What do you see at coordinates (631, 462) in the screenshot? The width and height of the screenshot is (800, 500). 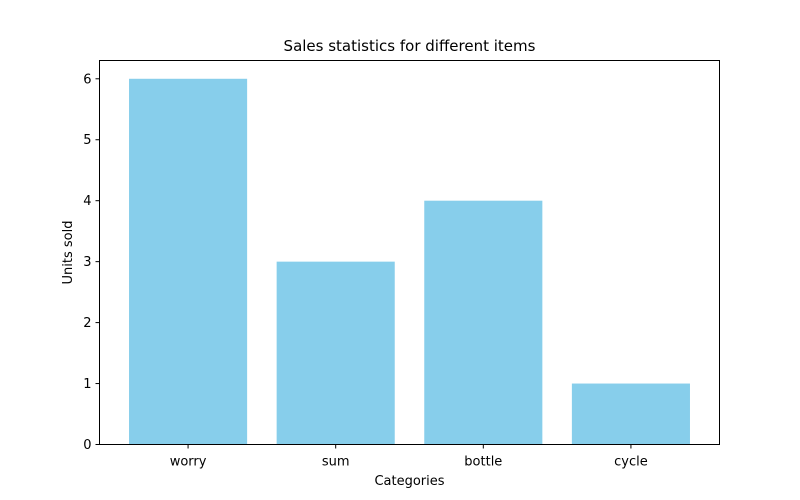 I see `x-tick-label-cycle: cycle` at bounding box center [631, 462].